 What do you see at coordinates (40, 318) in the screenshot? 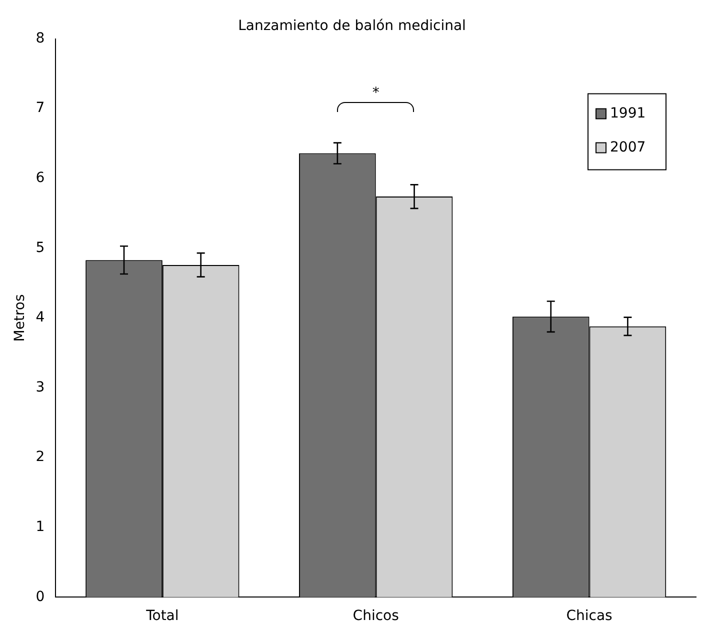
I see `y-tick-label: 4` at bounding box center [40, 318].